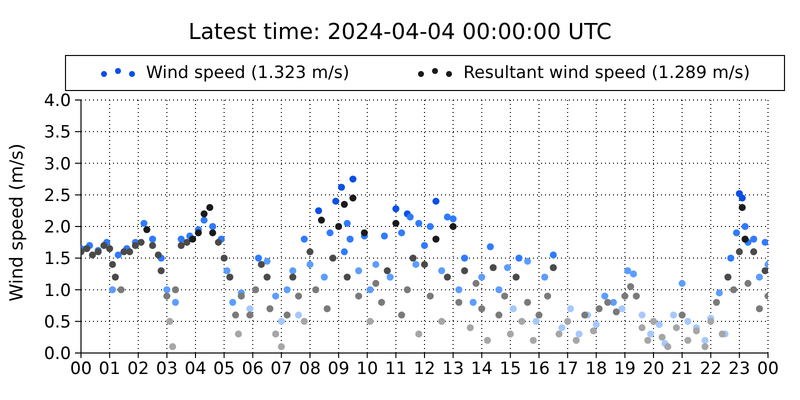 This screenshot has width=800, height=400. What do you see at coordinates (310, 369) in the screenshot?
I see `x-tick-label: 08` at bounding box center [310, 369].